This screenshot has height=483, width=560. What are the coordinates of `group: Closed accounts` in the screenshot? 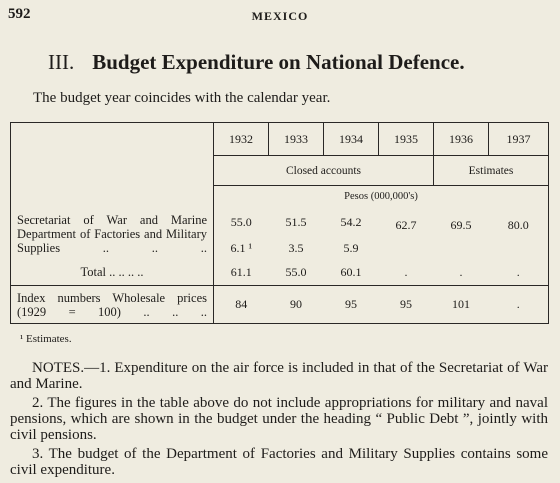 It's located at (323, 170).